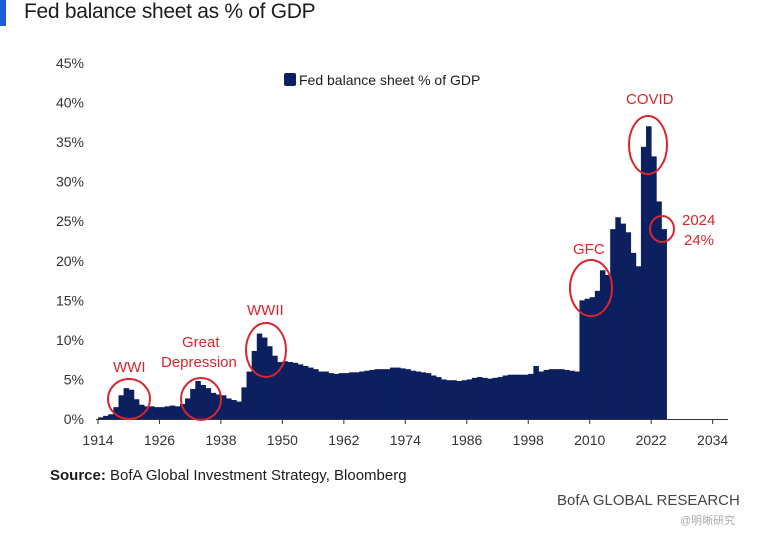 The width and height of the screenshot is (765, 540). Describe the element at coordinates (70, 142) in the screenshot. I see `y-tick-label: 35%` at that location.